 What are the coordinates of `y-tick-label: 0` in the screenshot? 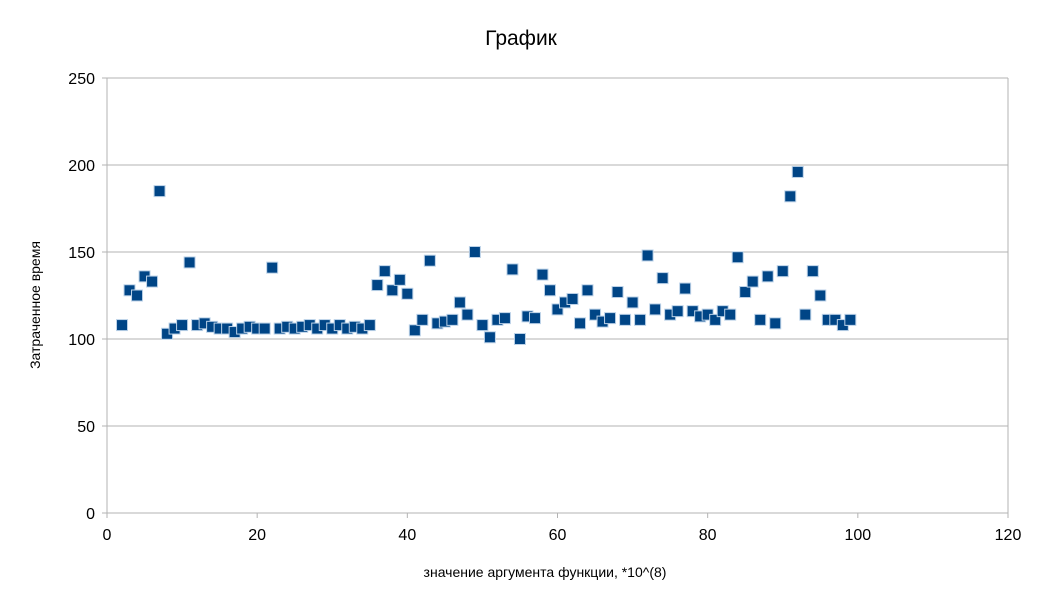 It's located at (90, 514).